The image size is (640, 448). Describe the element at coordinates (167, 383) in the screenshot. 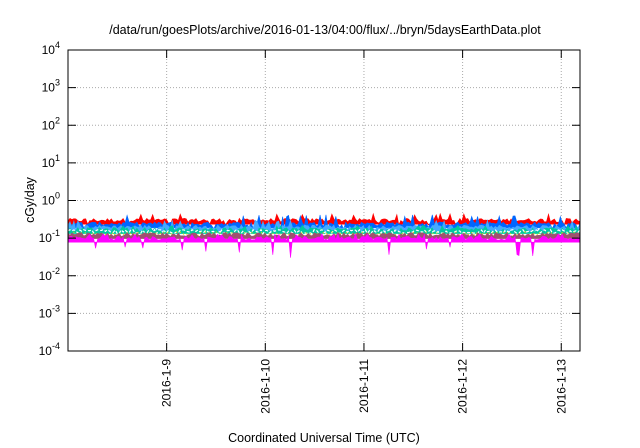

I see `x-tick-label: 2016-1-9` at that location.